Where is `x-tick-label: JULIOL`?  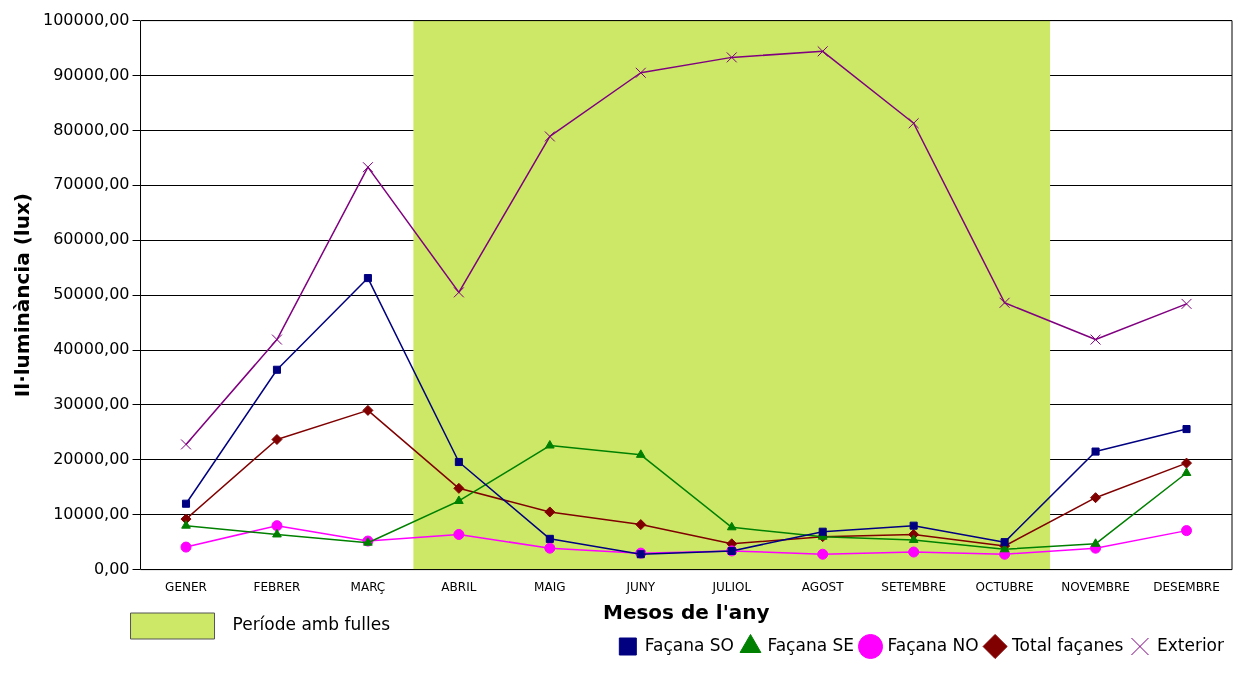
x-tick-label: JULIOL is located at coordinates (731, 586).